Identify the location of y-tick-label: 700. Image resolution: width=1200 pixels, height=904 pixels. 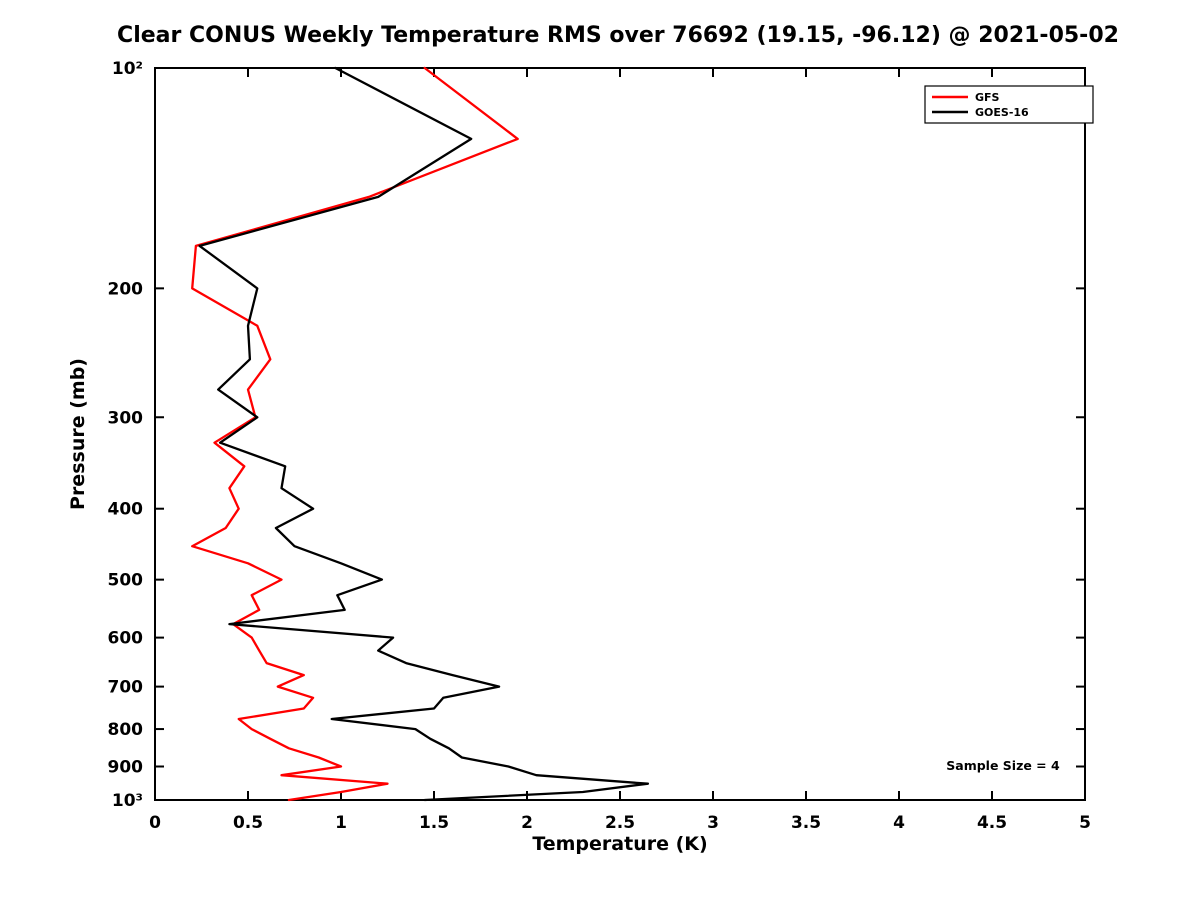
(126, 688).